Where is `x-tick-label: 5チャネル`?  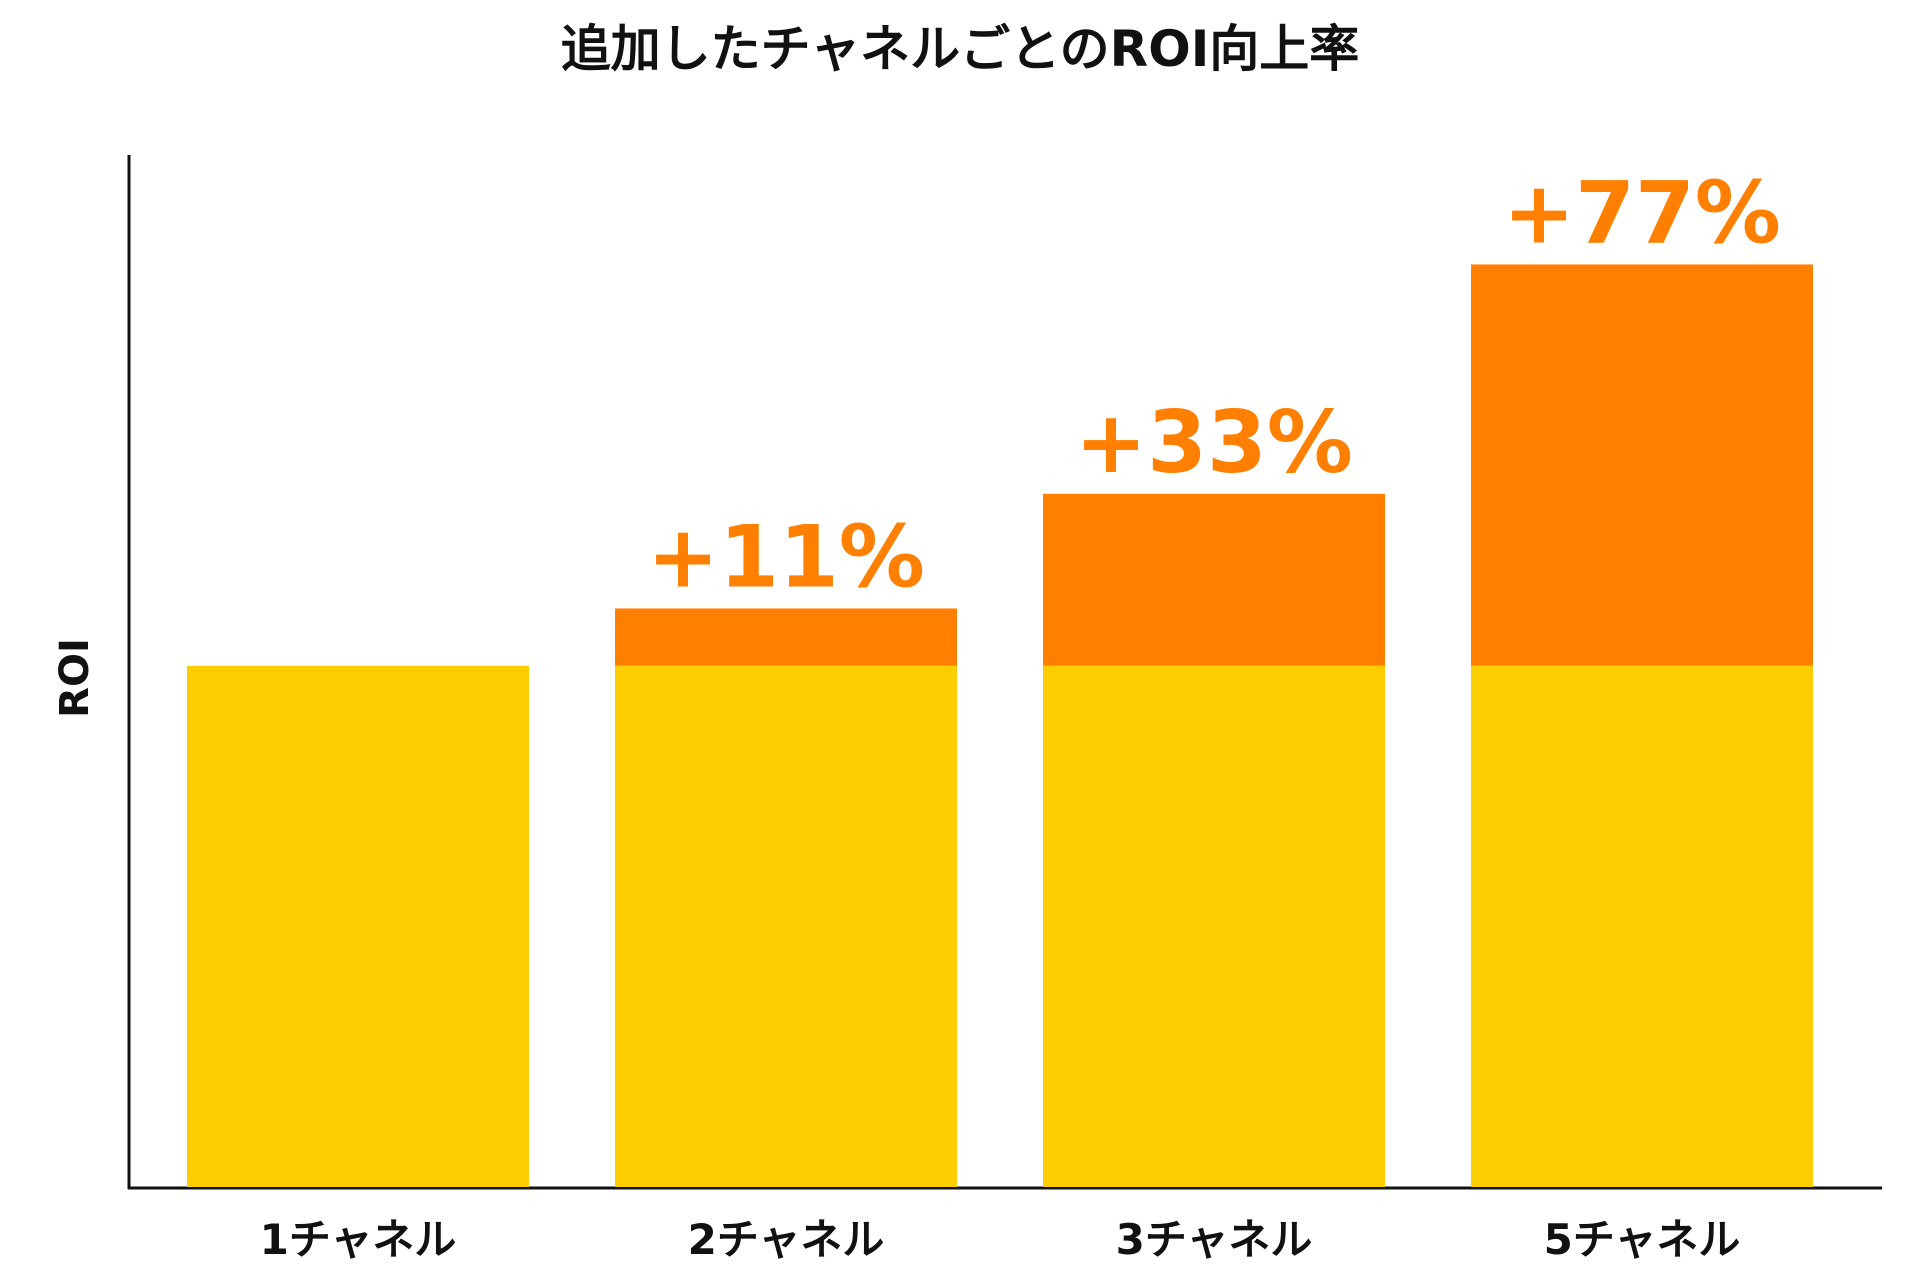 x-tick-label: 5チャネル is located at coordinates (1642, 1239).